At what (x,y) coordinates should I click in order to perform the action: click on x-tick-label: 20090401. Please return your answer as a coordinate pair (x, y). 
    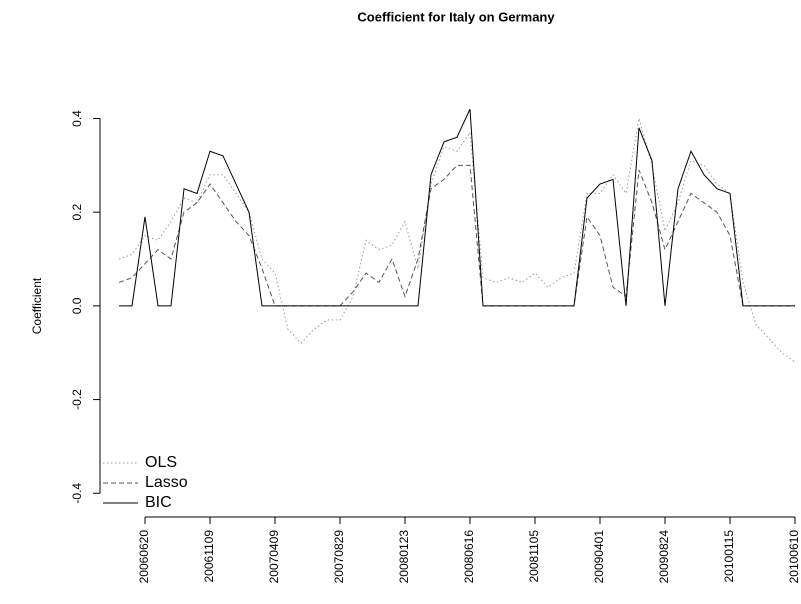
    Looking at the image, I should click on (599, 557).